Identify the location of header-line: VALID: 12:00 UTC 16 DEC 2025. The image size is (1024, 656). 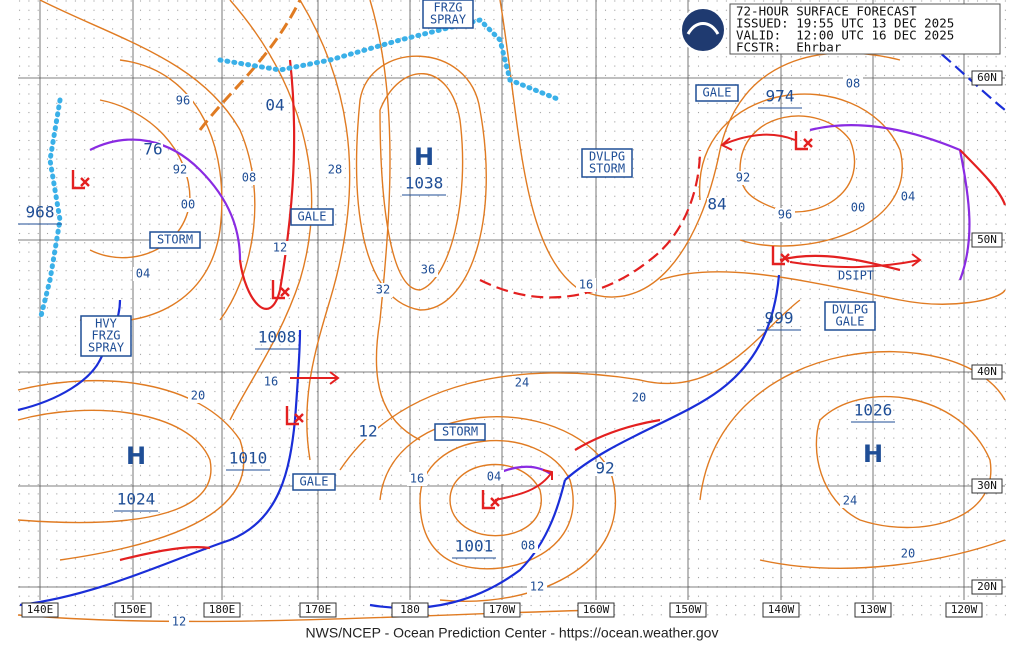
(845, 35).